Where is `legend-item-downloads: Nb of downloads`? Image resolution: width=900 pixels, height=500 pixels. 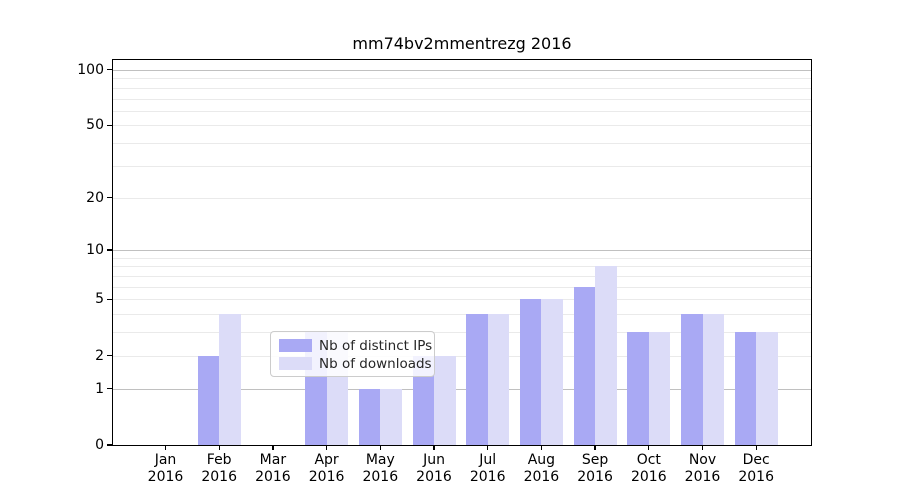 legend-item-downloads: Nb of downloads is located at coordinates (355, 363).